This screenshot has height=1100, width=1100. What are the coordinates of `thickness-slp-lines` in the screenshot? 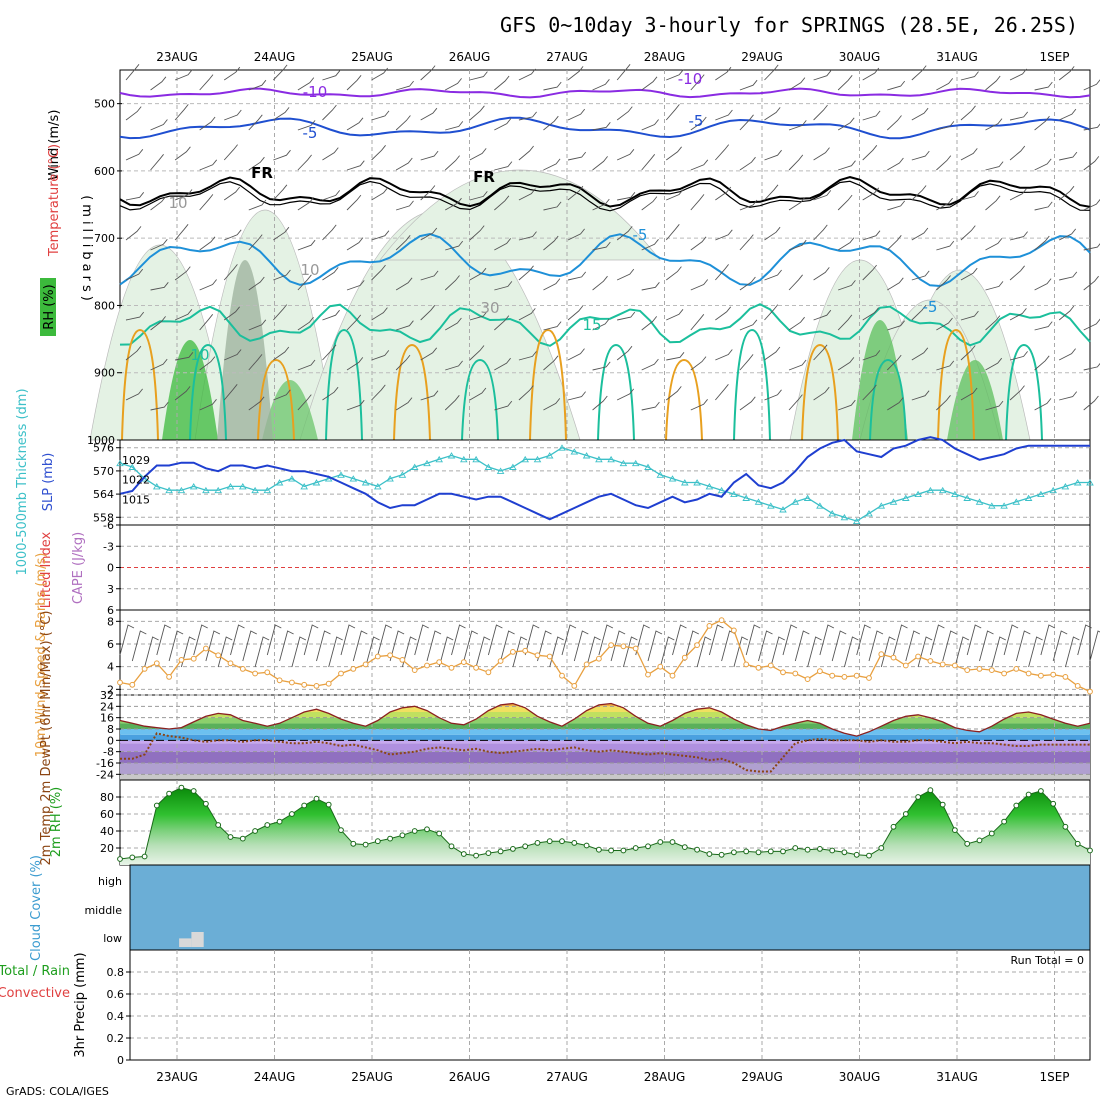 It's located at (605, 480).